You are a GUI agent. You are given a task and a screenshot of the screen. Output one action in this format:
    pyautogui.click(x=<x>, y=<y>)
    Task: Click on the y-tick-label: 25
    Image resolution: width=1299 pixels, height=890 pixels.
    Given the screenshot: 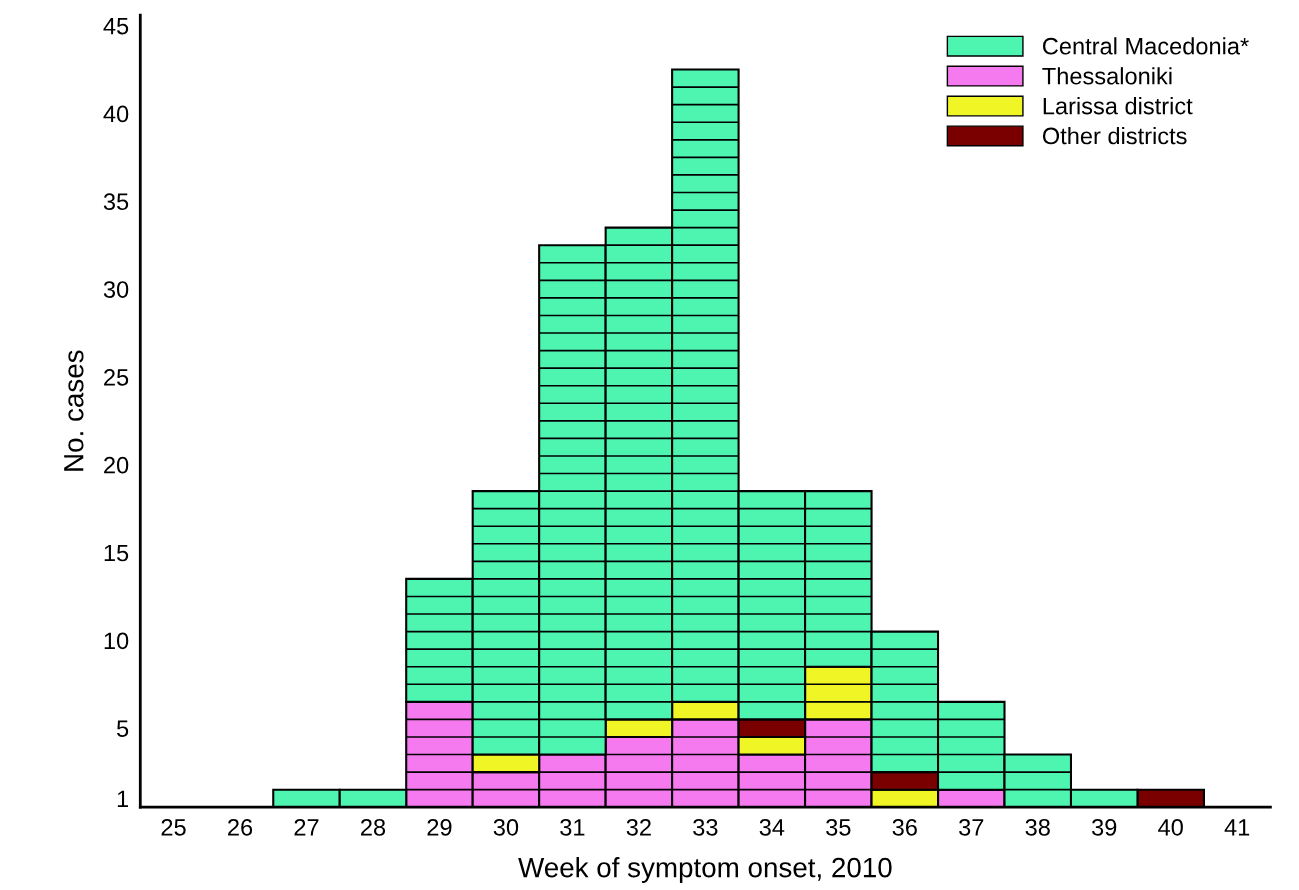 What is the action you would take?
    pyautogui.click(x=116, y=377)
    